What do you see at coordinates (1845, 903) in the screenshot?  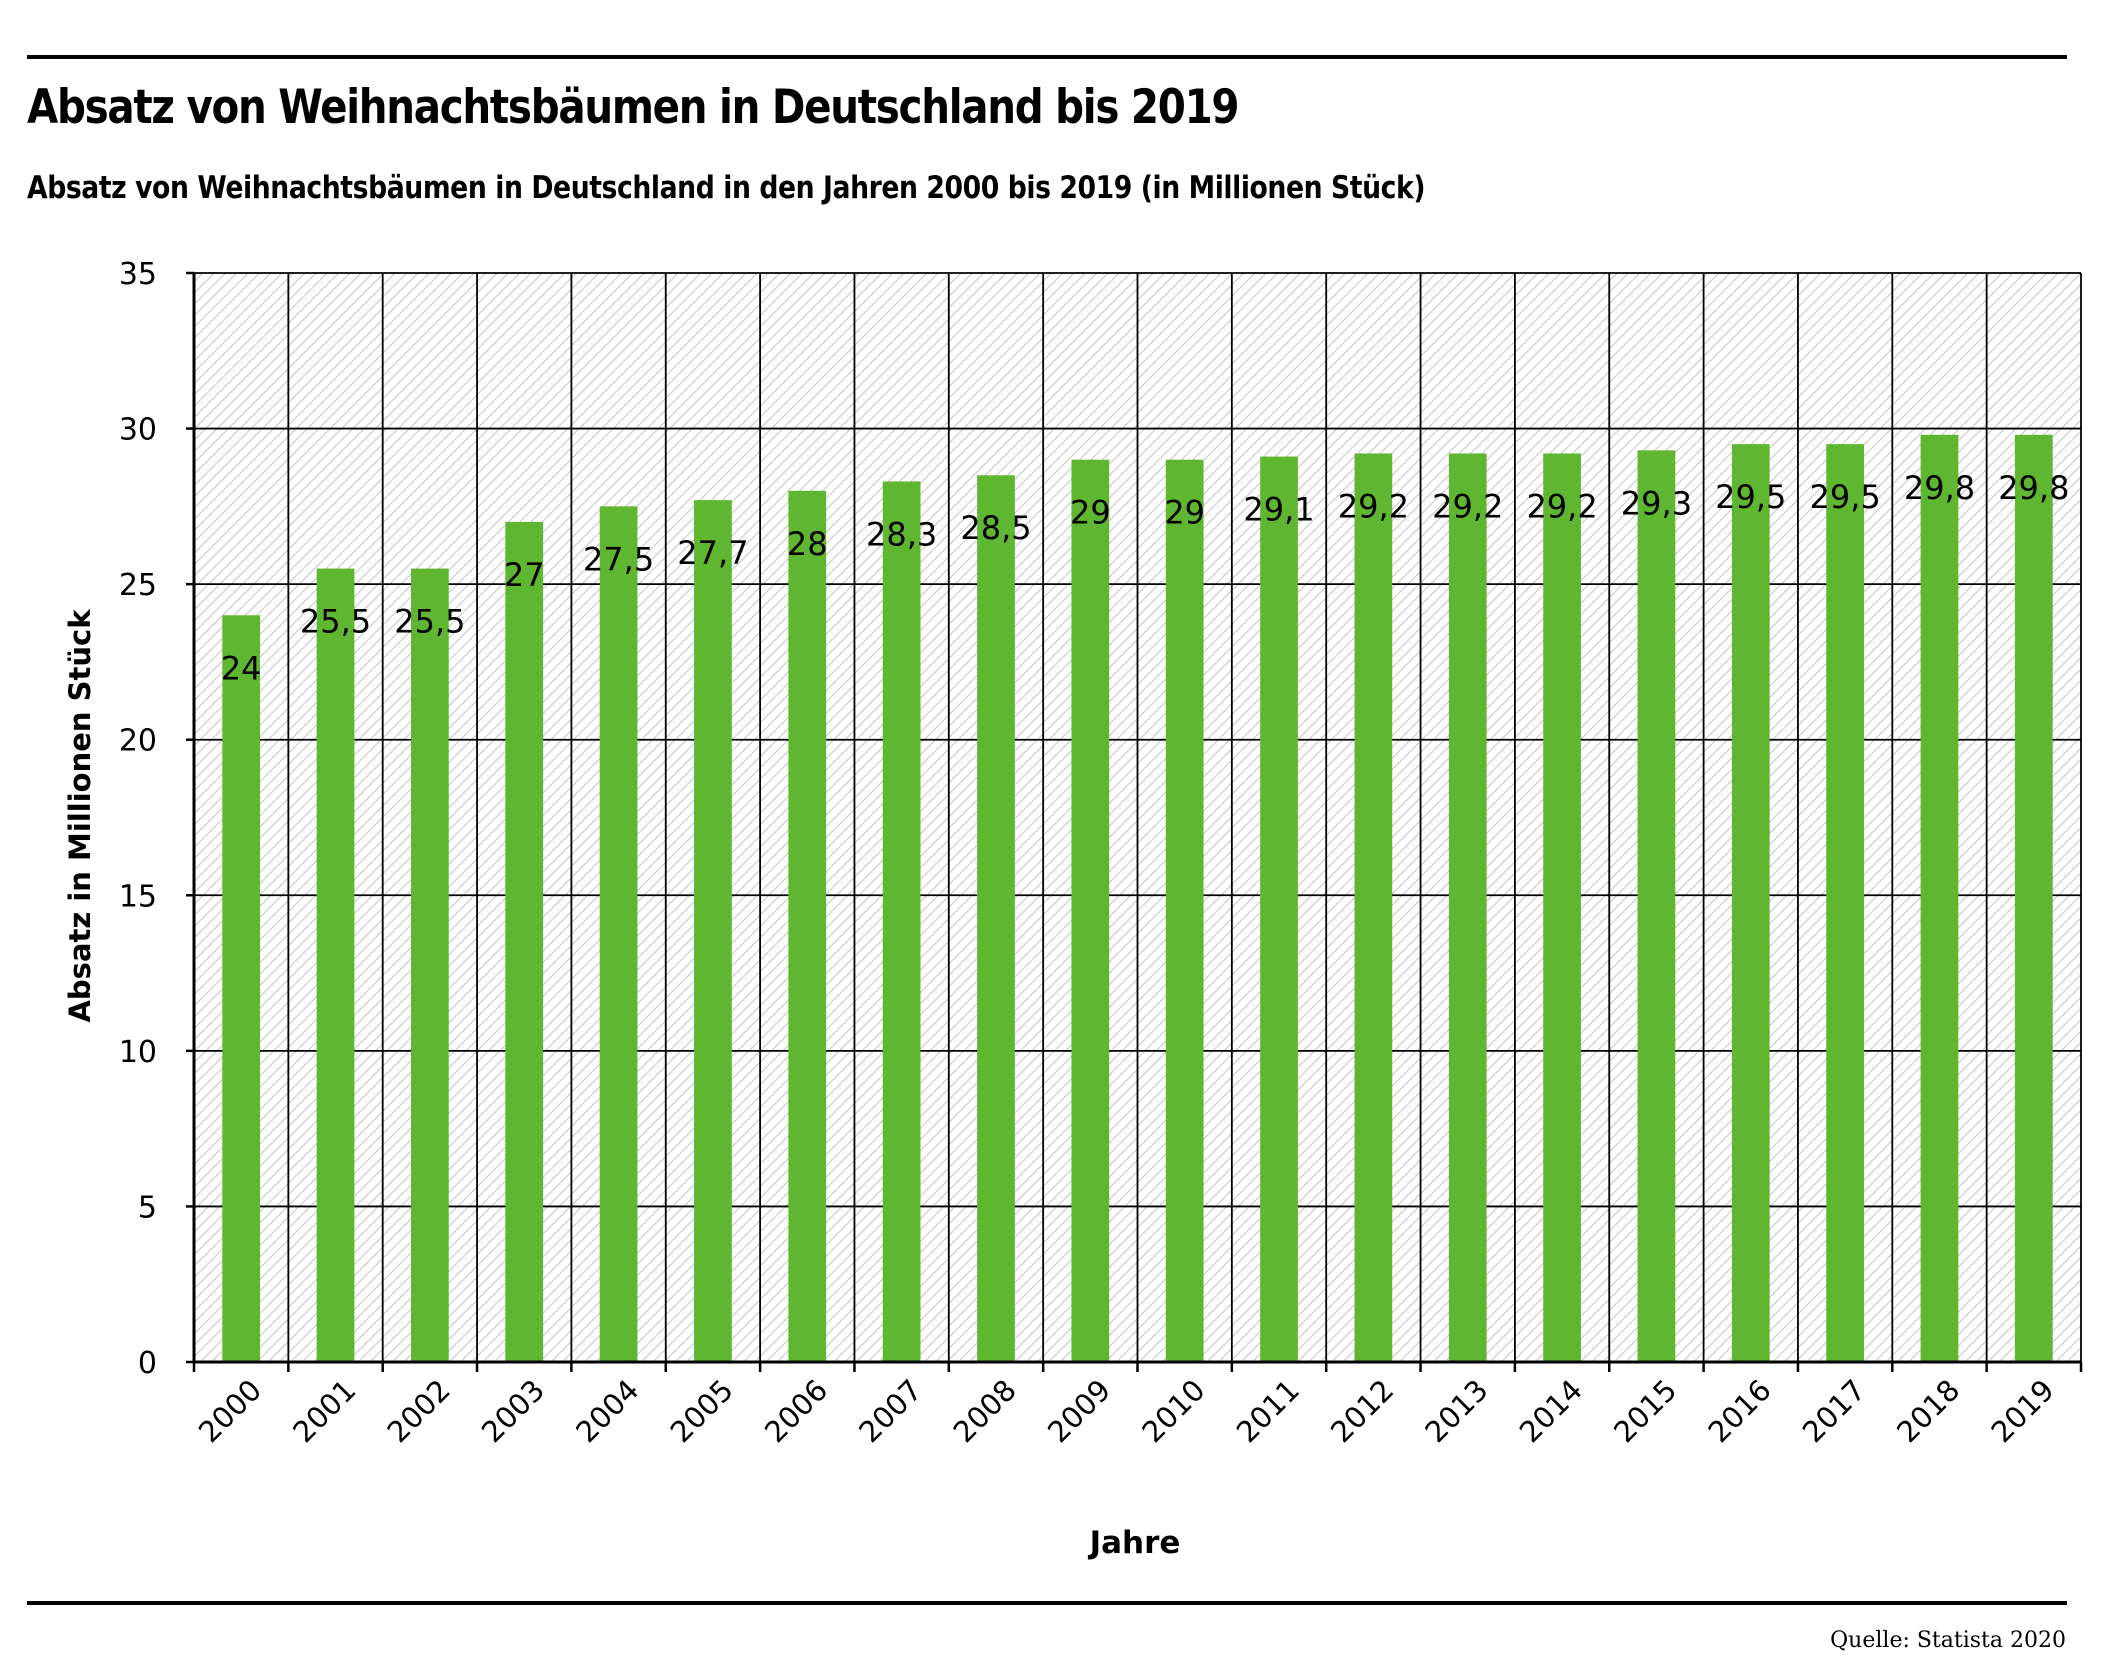 I see `bar-2017` at bounding box center [1845, 903].